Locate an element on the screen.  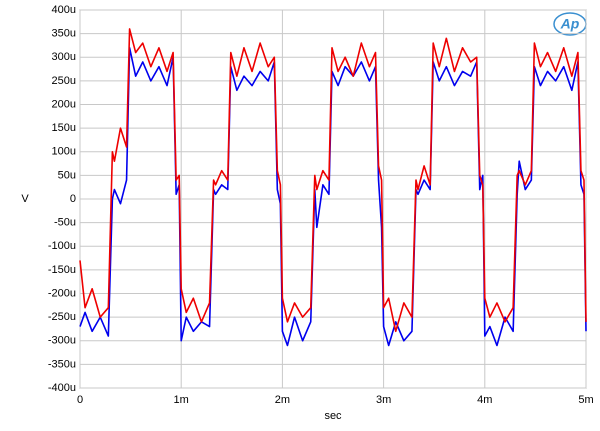
x-tick-label: 0 is located at coordinates (80, 400).